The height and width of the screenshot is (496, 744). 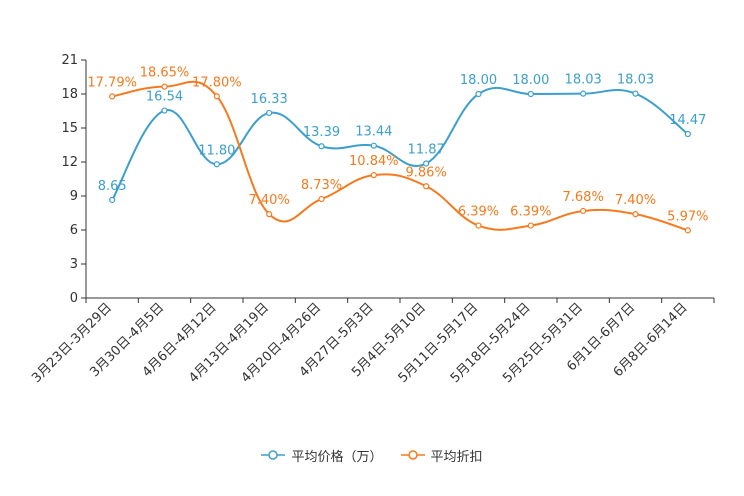 What do you see at coordinates (69, 94) in the screenshot?
I see `y-tick-label: 18` at bounding box center [69, 94].